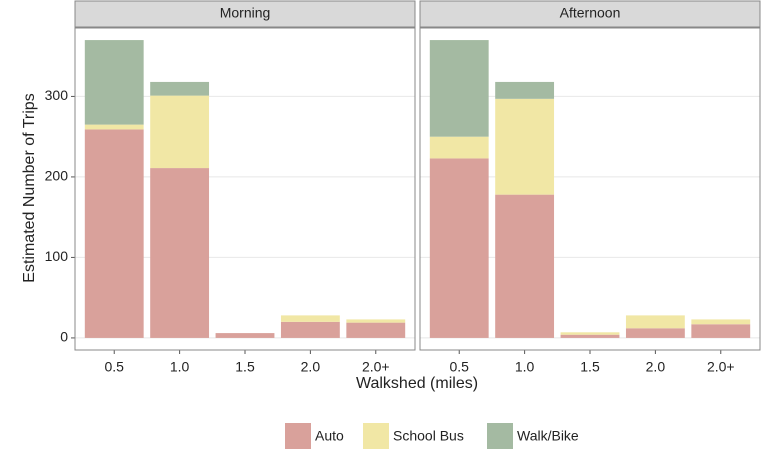 The image size is (767, 450). What do you see at coordinates (428, 436) in the screenshot?
I see `legend-label: School Bus` at bounding box center [428, 436].